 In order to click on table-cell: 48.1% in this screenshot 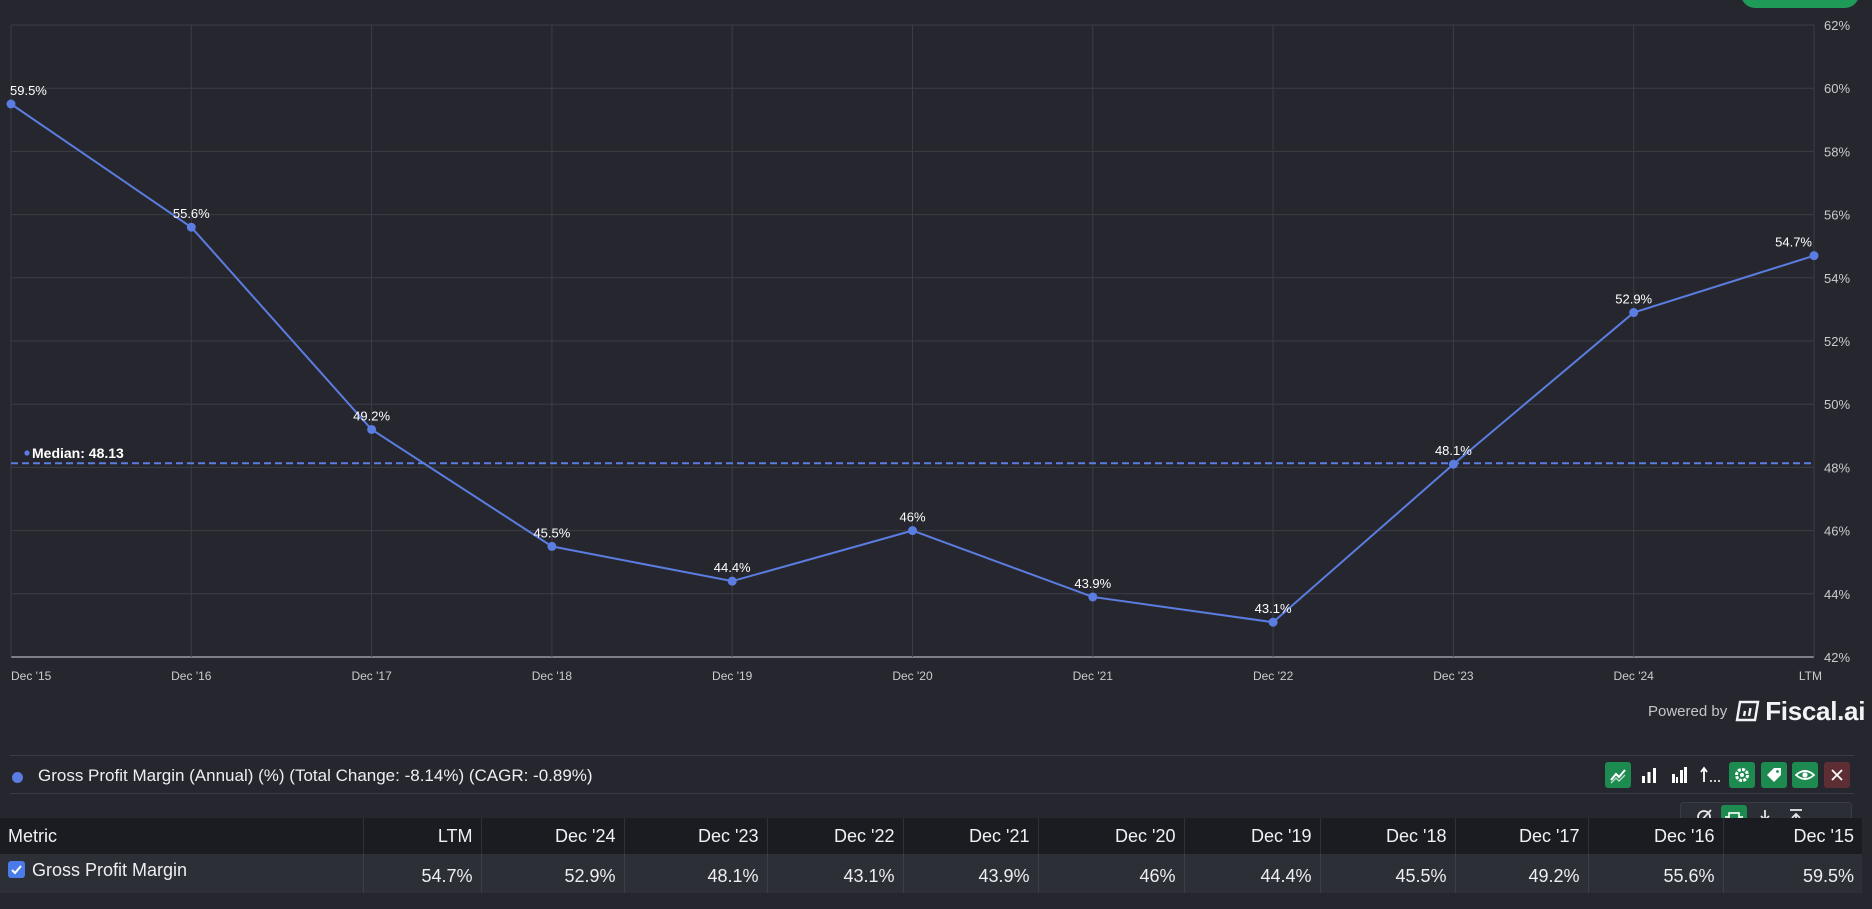, I will do `click(695, 873)`.